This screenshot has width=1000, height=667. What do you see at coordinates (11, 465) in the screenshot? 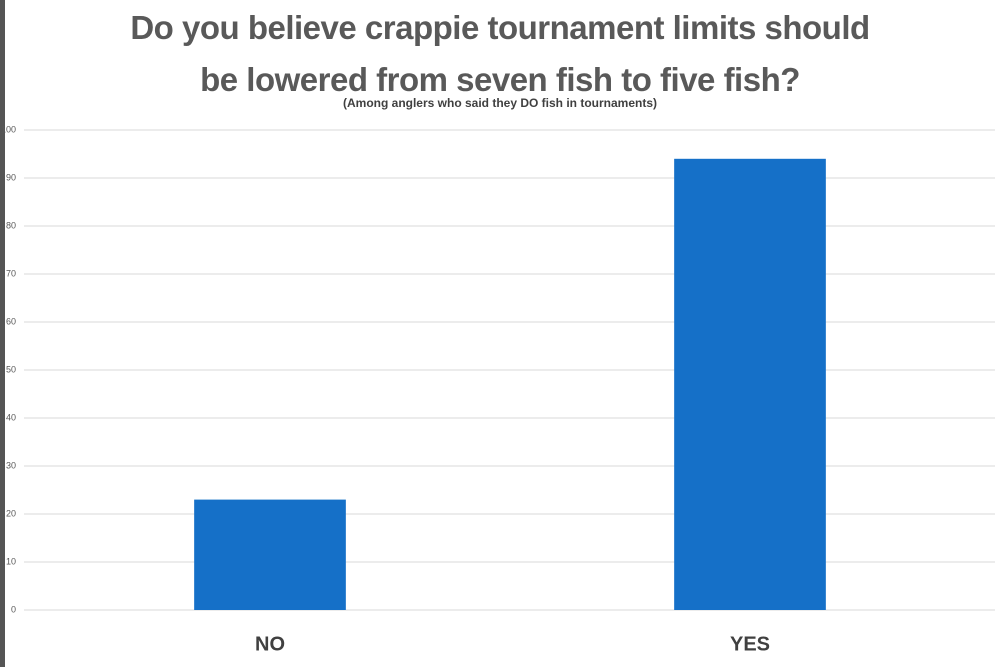
I see `y-tick-label: 30` at bounding box center [11, 465].